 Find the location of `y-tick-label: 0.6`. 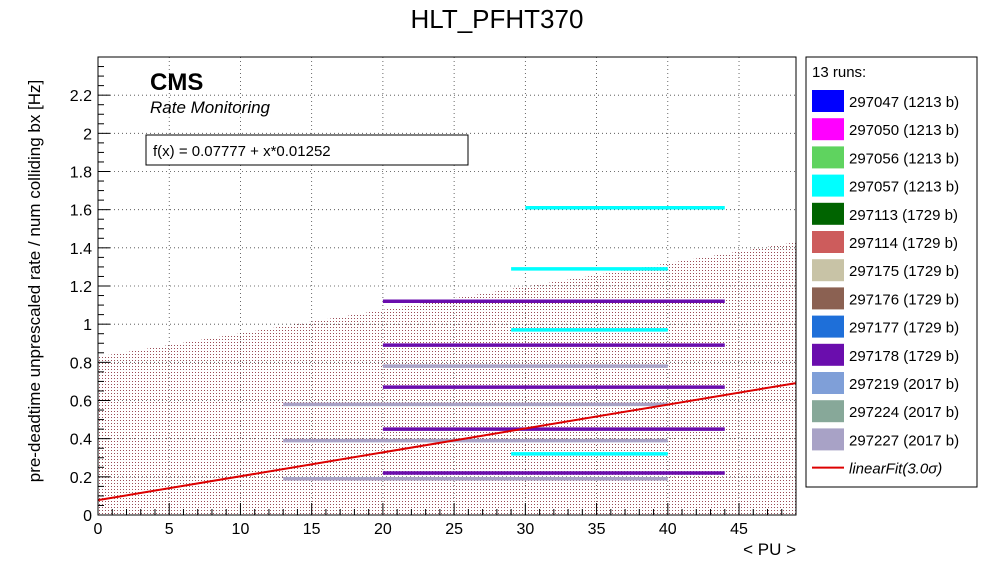

y-tick-label: 0.6 is located at coordinates (81, 402).